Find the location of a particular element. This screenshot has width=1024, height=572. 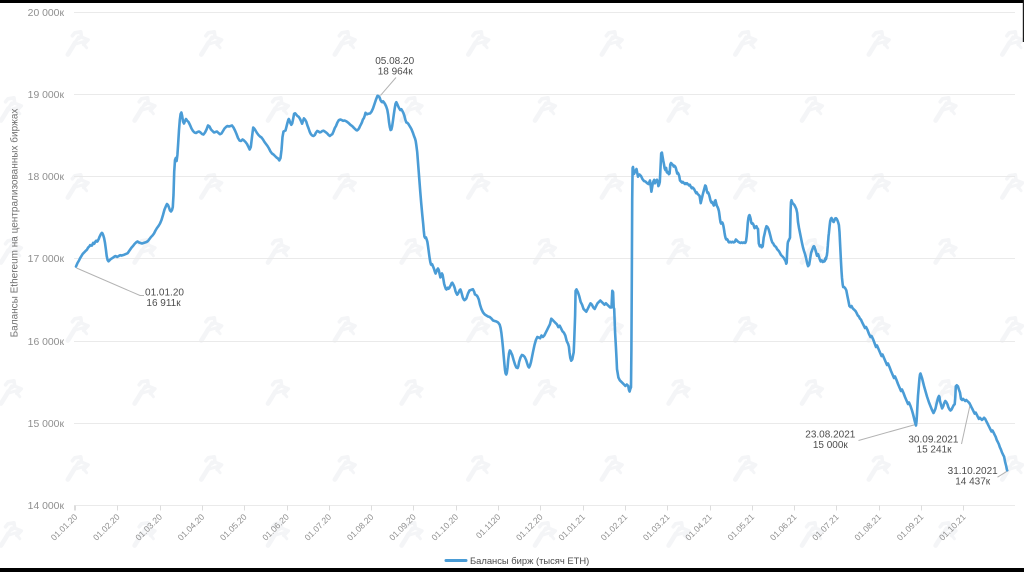

svg-text: 16 911к is located at coordinates (163, 303).